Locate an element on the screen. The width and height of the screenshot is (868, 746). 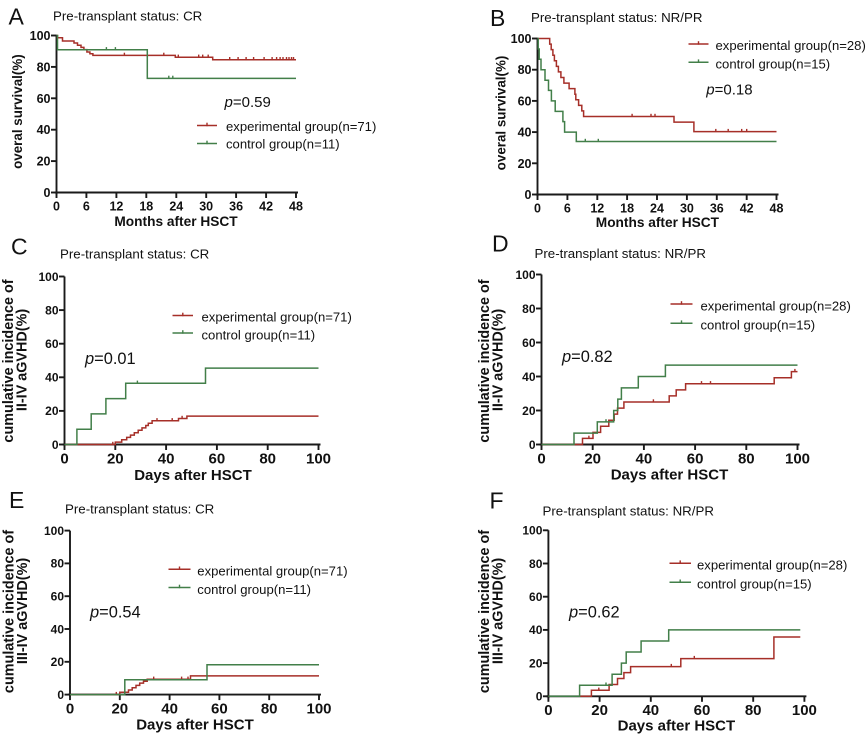
svg-text: p=0.54 is located at coordinates (115, 613).